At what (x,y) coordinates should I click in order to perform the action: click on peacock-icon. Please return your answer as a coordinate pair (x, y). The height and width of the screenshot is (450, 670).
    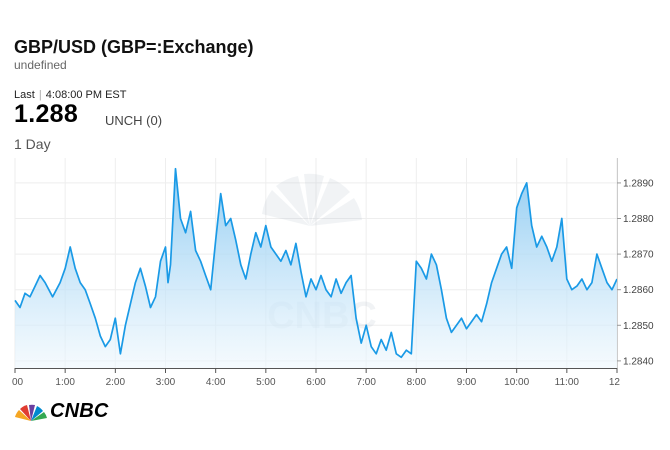
    Looking at the image, I should click on (31, 412).